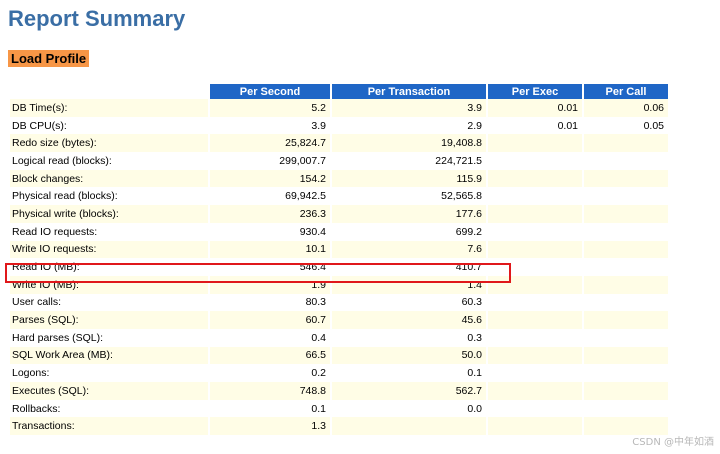  Describe the element at coordinates (270, 196) in the screenshot. I see `cell-per-second: 69,942.5` at that location.